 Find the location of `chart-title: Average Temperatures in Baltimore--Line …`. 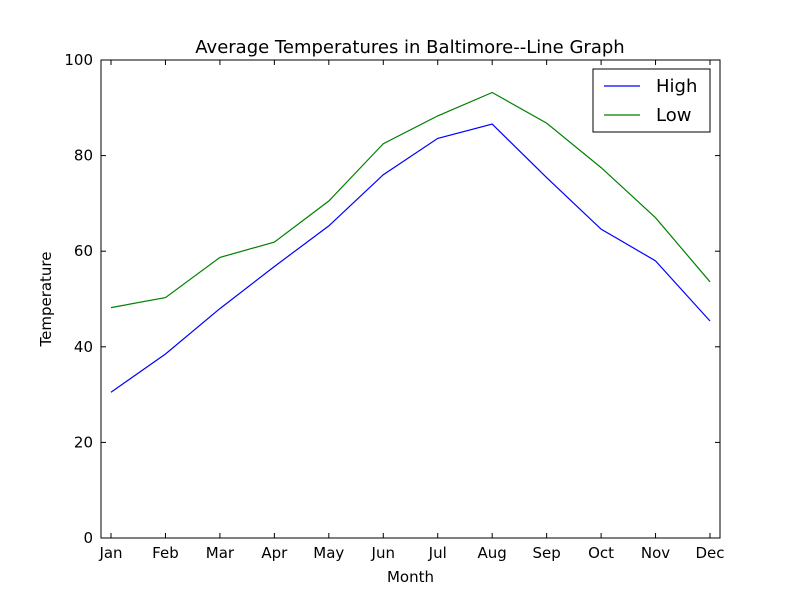

chart-title: Average Temperatures in Baltimore--Line … is located at coordinates (409, 47).